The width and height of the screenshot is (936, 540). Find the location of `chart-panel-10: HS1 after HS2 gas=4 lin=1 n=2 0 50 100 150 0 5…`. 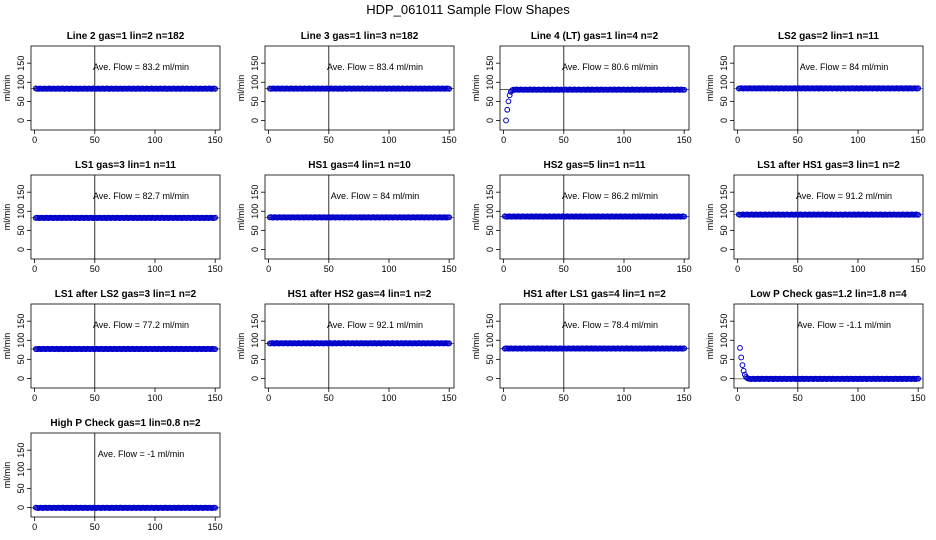

chart-panel-10: HS1 after HS2 gas=4 lin=1 n=2 0 50 100 150 0 5… is located at coordinates (346, 346).